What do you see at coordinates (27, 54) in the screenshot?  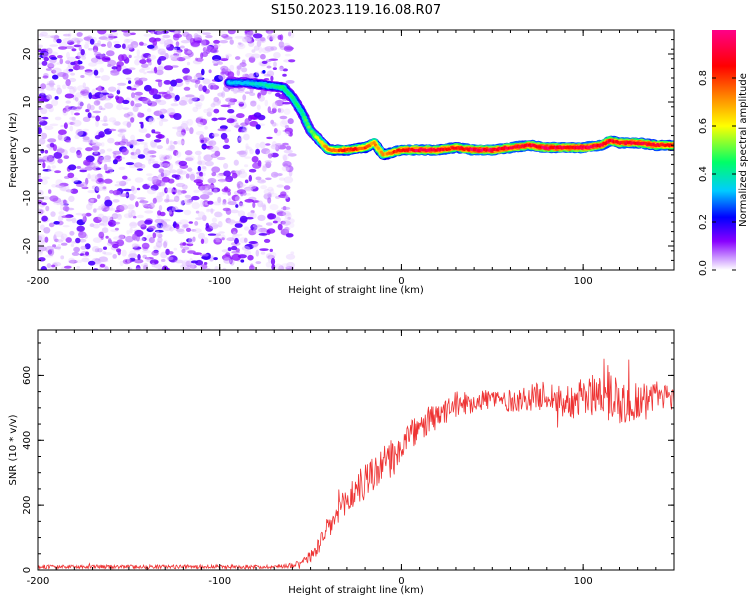 I see `y-tick-label: 20` at bounding box center [27, 54].